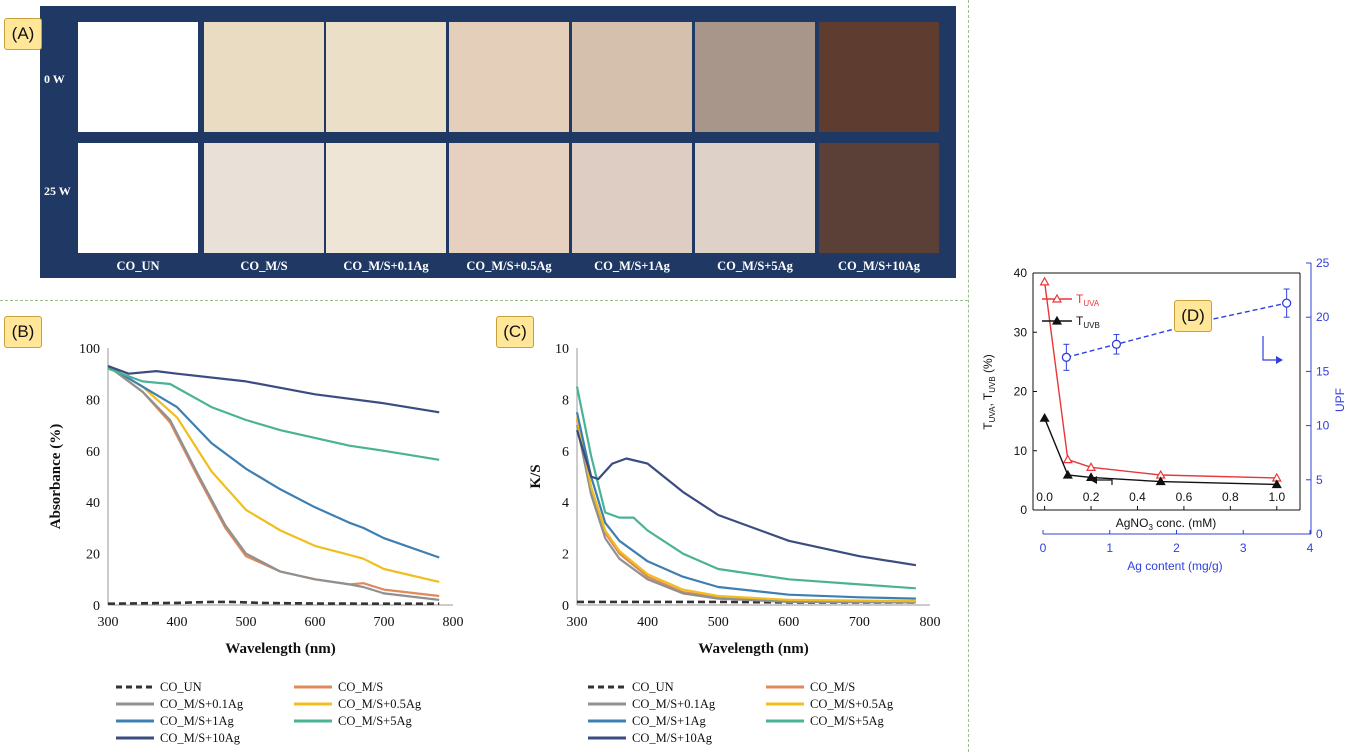 The image size is (1349, 752). What do you see at coordinates (1323, 263) in the screenshot?
I see `right-tick-label: 25` at bounding box center [1323, 263].